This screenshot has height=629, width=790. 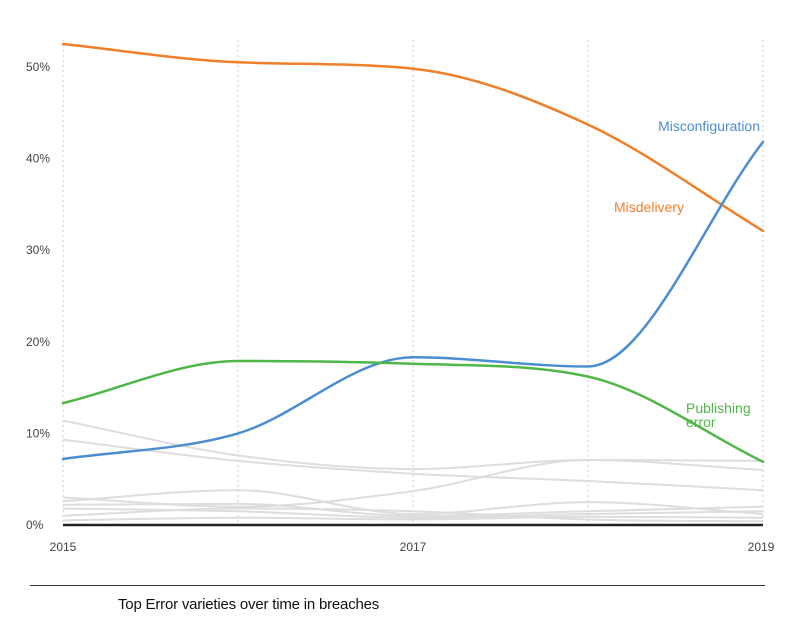 What do you see at coordinates (701, 422) in the screenshot?
I see `publishing-error-label: error` at bounding box center [701, 422].